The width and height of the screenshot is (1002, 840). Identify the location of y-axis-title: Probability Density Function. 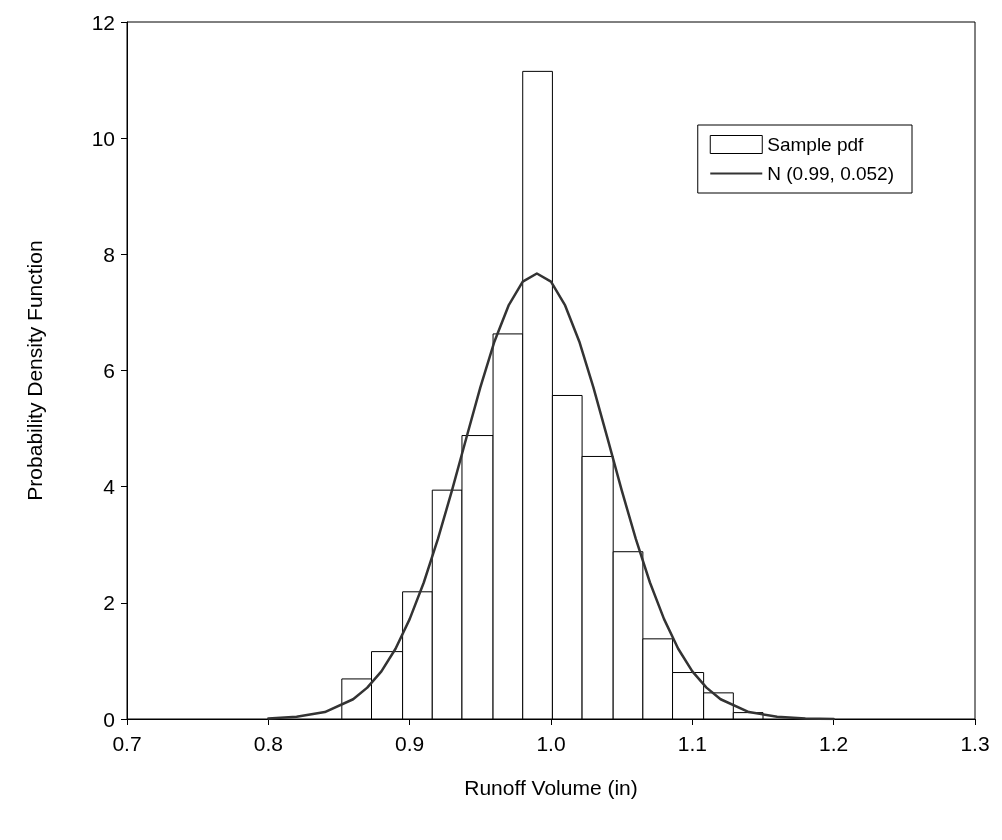
(34, 370).